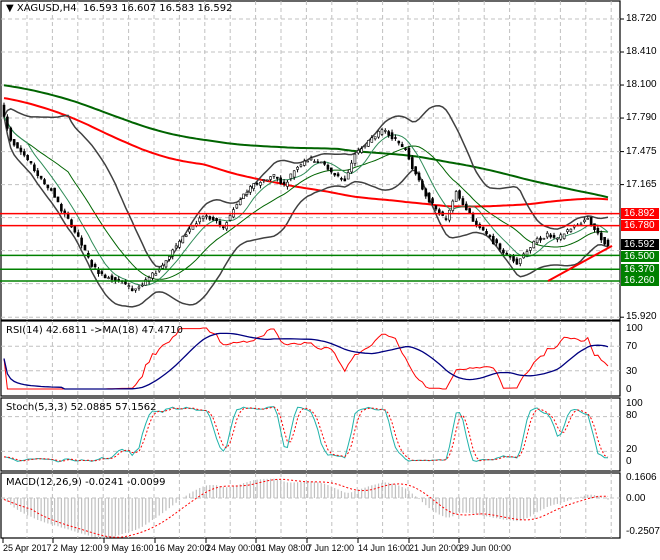  What do you see at coordinates (632, 371) in the screenshot?
I see `rsi-tick-label: 30` at bounding box center [632, 371].